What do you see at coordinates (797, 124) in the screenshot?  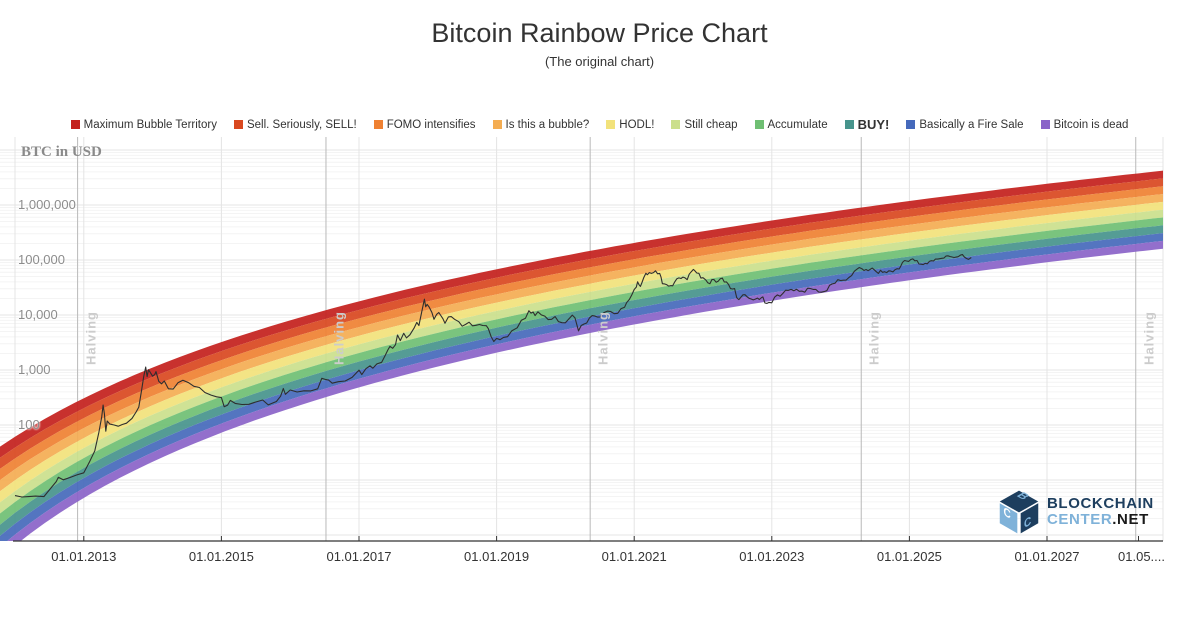 I see `legend-item-label: Accumulate` at bounding box center [797, 124].